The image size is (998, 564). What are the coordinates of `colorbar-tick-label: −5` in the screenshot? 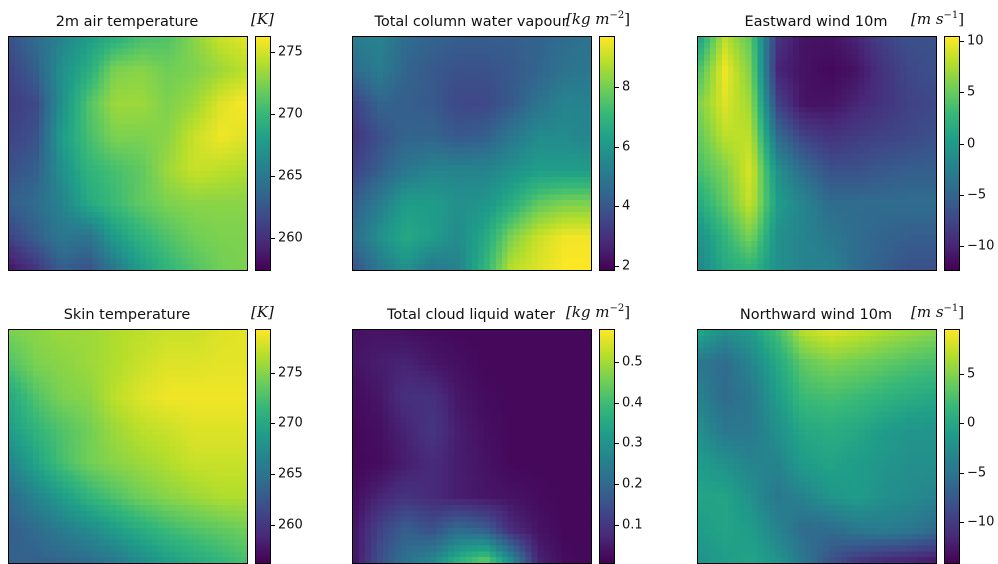 It's located at (976, 195).